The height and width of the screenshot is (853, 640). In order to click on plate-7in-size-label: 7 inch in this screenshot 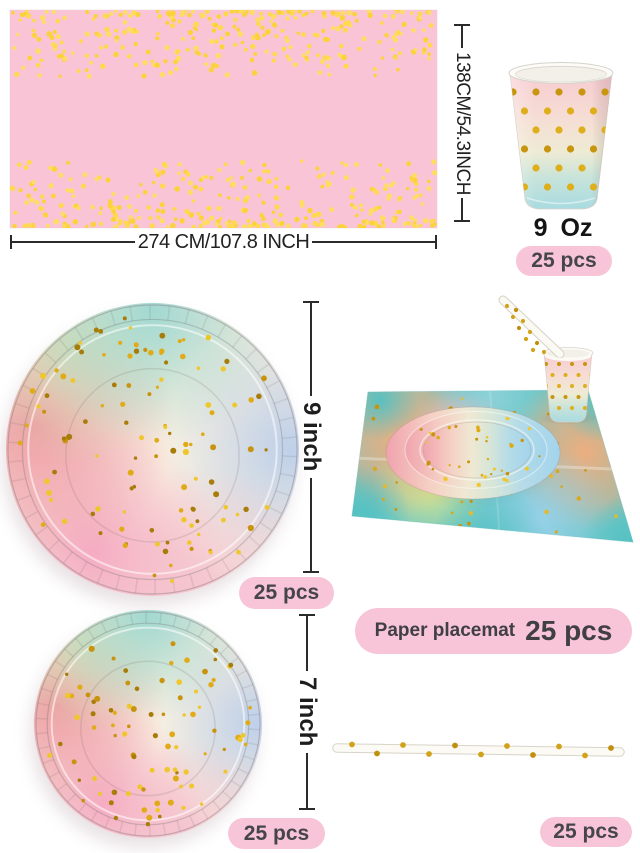, I will do `click(307, 712)`.